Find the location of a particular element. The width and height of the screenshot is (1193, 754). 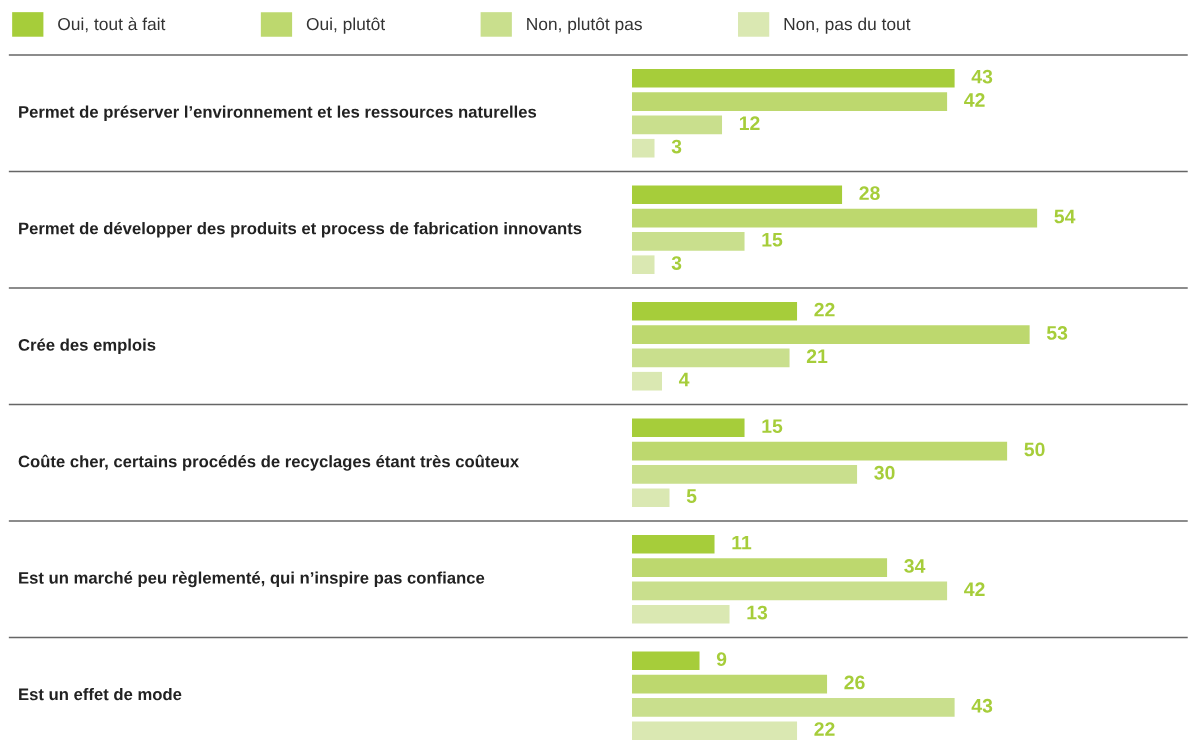

data-label: 9 is located at coordinates (721, 659).